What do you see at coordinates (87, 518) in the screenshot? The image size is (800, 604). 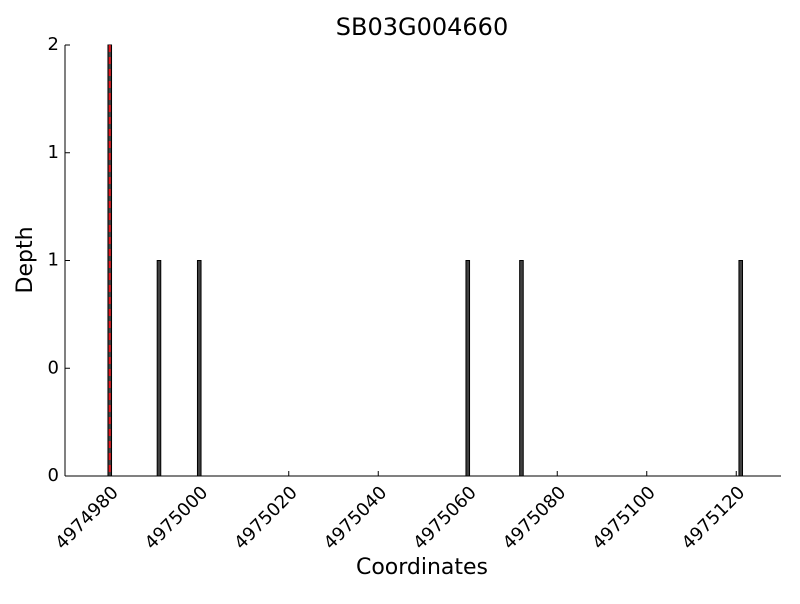 I see `x-tick-label: 4974980` at bounding box center [87, 518].